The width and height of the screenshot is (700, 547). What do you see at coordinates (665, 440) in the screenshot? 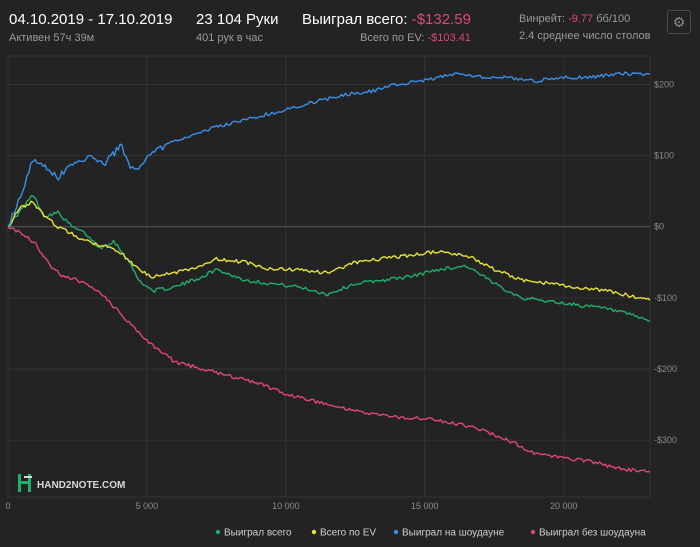
I see `y-tick-label: -$300` at bounding box center [665, 440].